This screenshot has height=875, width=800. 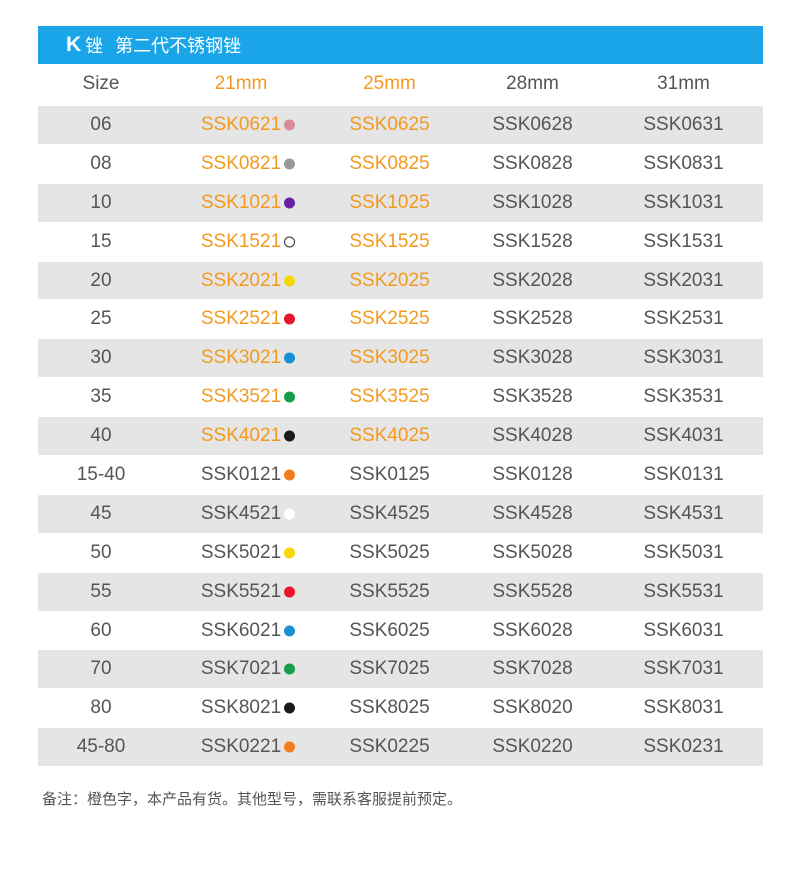 What do you see at coordinates (101, 124) in the screenshot?
I see `size-cell: 06` at bounding box center [101, 124].